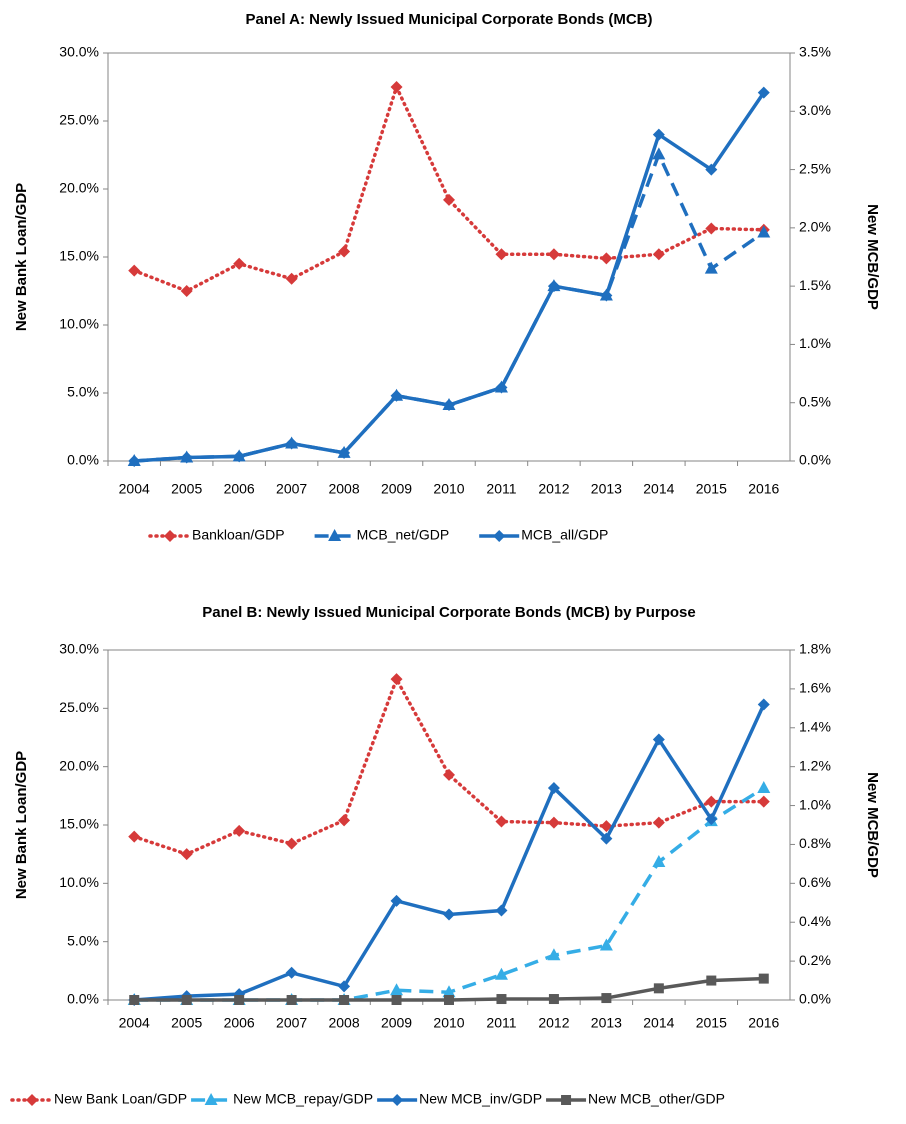 The width and height of the screenshot is (906, 1124). I want to click on x-tick-label: 2008, so click(343, 489).